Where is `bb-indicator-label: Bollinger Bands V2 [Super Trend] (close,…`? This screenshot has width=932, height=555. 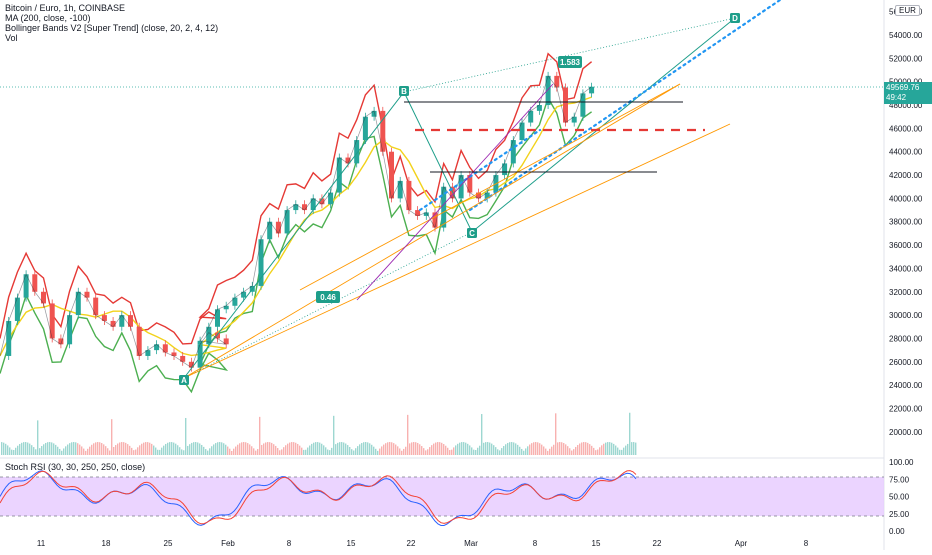
bb-indicator-label: Bollinger Bands V2 [Super Trend] (close,… is located at coordinates (112, 28).